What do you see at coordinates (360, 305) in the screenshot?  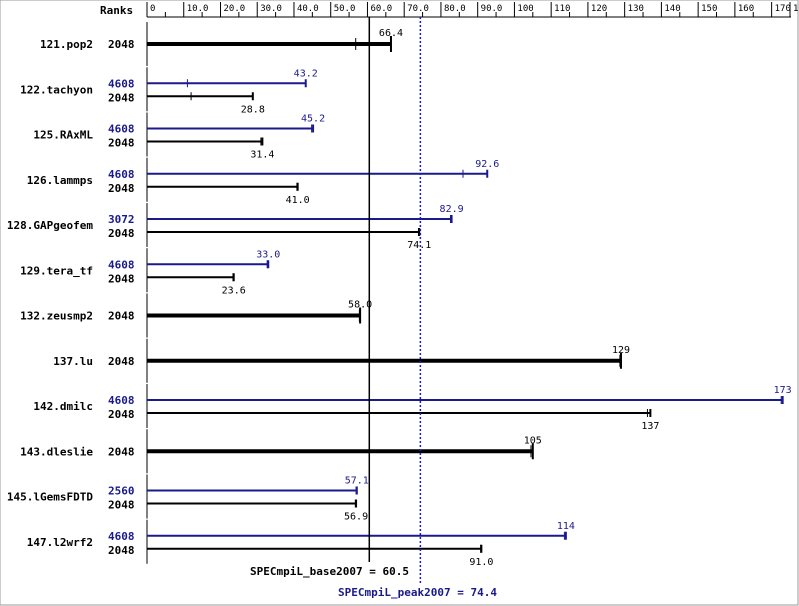 I see `base-value-label: 58.0` at bounding box center [360, 305].